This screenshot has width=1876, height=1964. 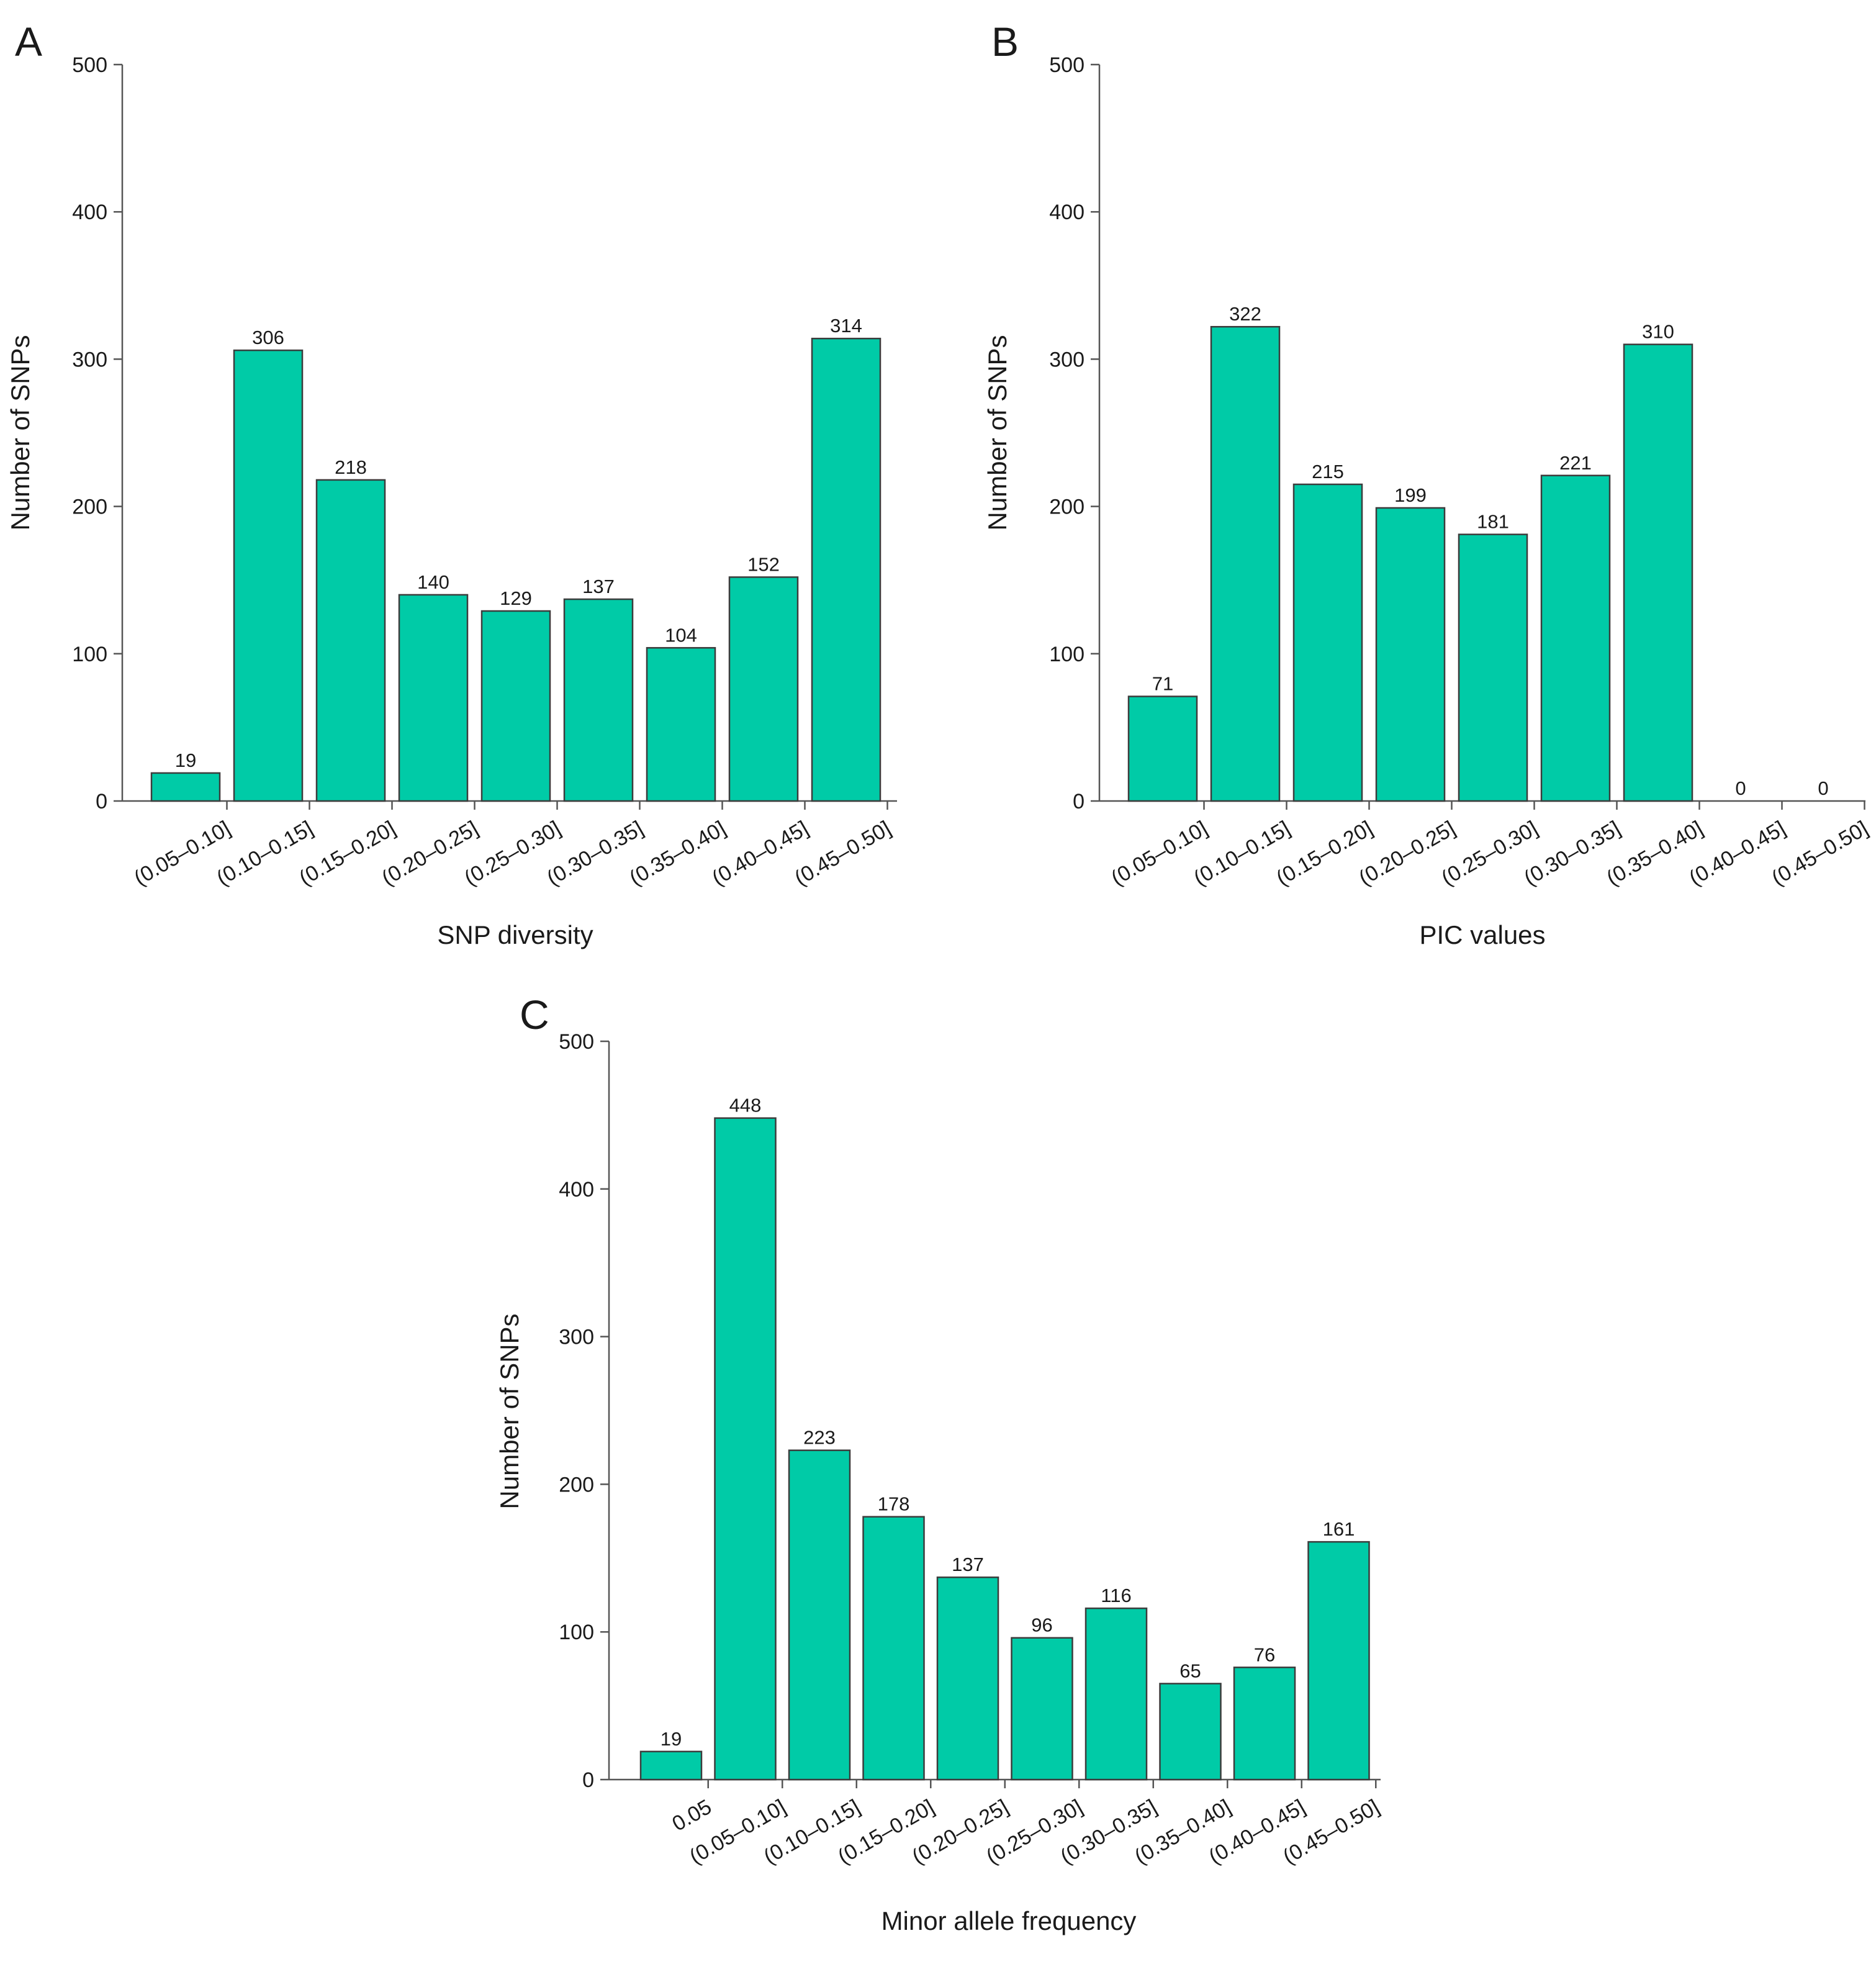 What do you see at coordinates (1190, 1670) in the screenshot?
I see `data-label: 65` at bounding box center [1190, 1670].